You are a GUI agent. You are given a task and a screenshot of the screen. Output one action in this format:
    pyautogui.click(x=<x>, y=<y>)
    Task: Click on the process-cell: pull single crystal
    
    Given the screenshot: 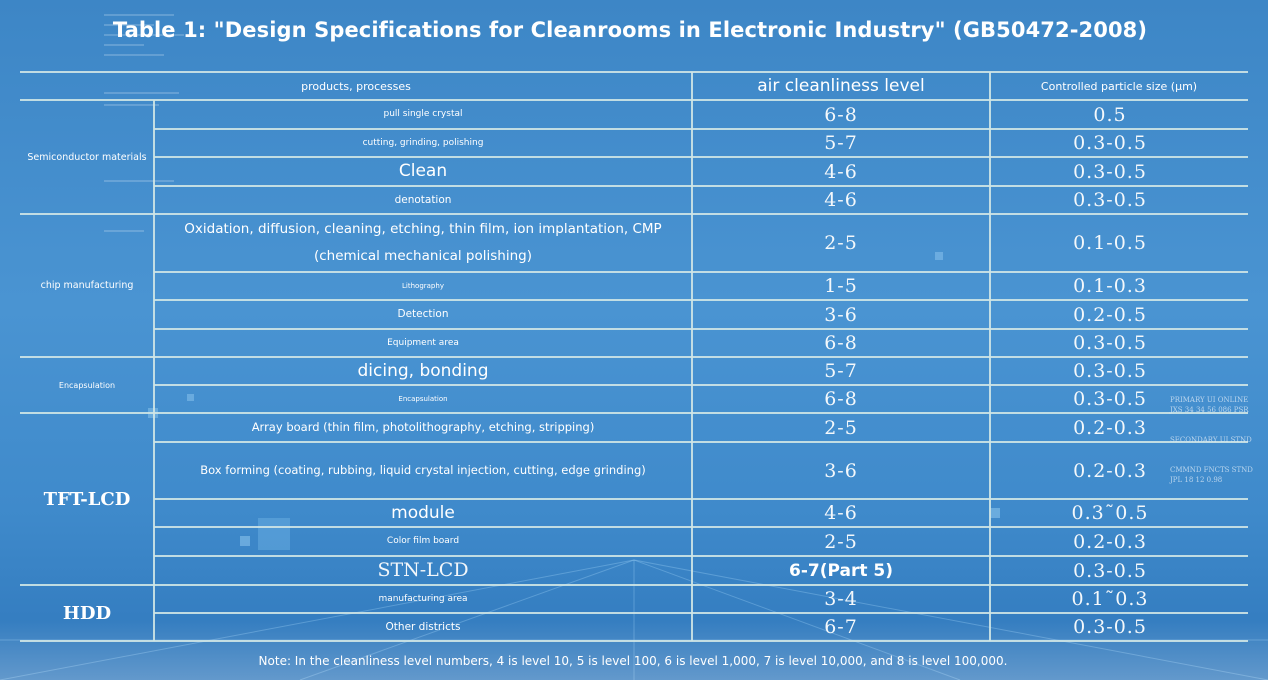 What is the action you would take?
    pyautogui.click(x=423, y=114)
    